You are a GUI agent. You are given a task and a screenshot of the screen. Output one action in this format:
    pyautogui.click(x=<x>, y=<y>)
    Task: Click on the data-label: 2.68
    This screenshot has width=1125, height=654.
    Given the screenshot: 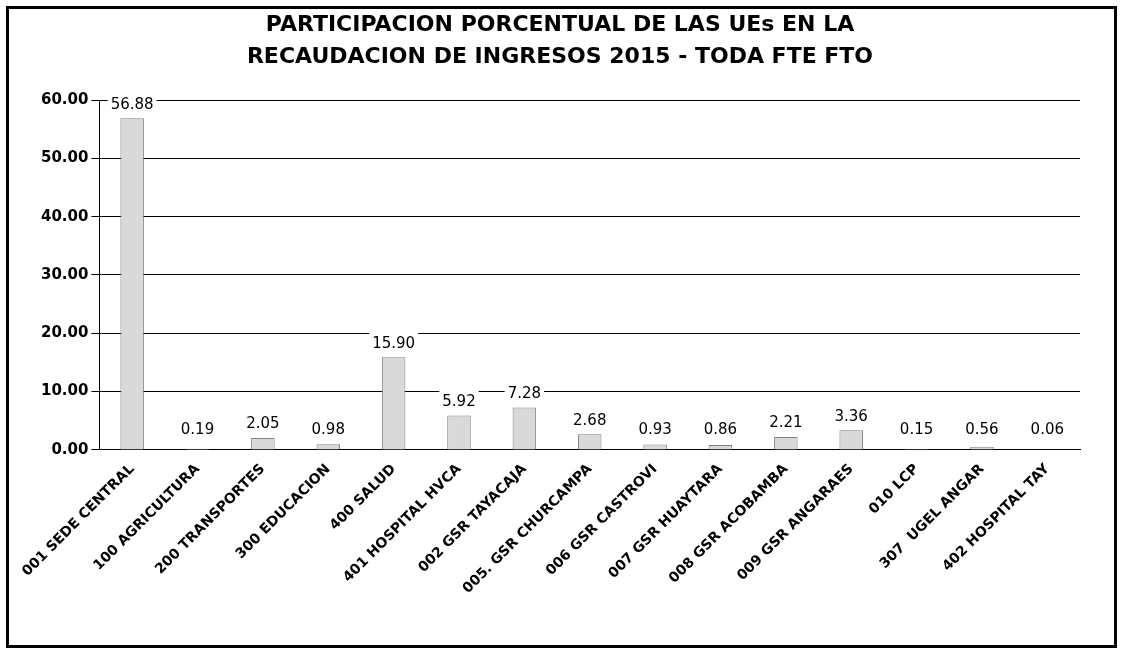 What is the action you would take?
    pyautogui.click(x=590, y=419)
    